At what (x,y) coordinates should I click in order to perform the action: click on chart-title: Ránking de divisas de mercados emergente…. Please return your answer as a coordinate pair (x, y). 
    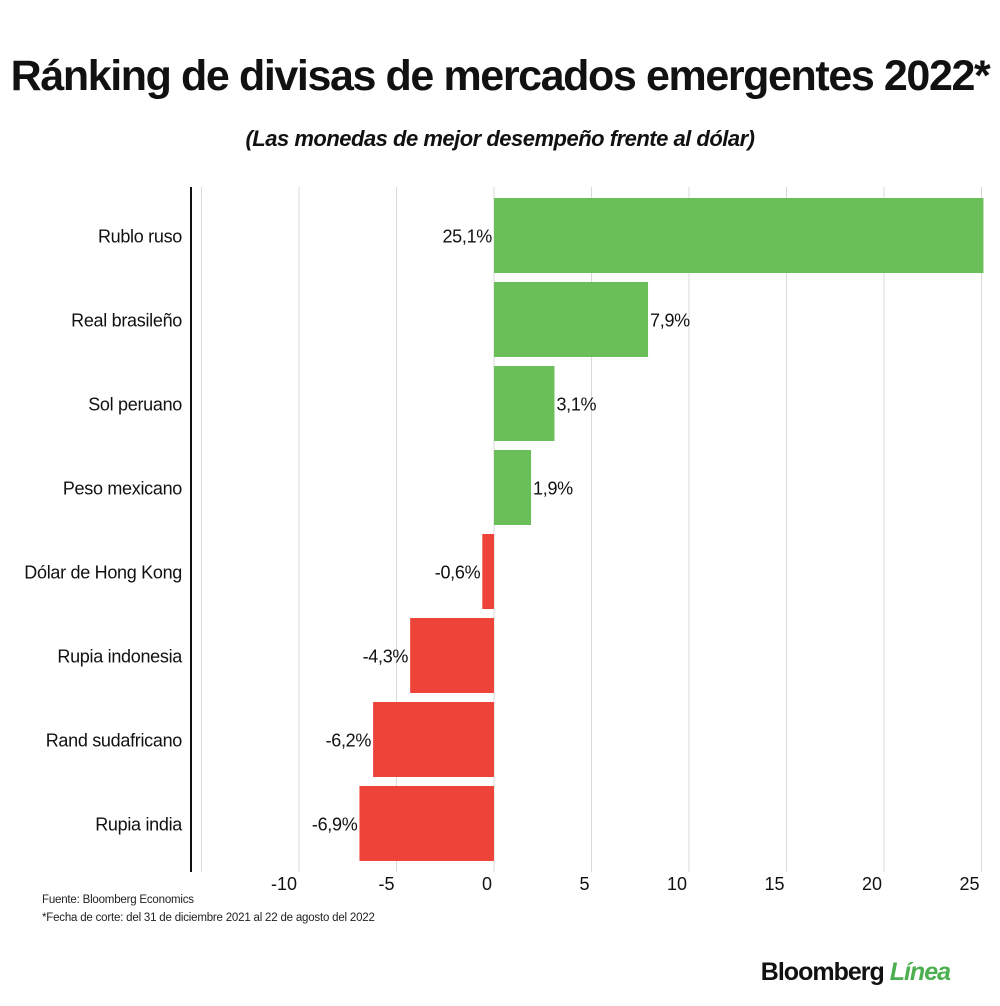
    Looking at the image, I should click on (500, 76).